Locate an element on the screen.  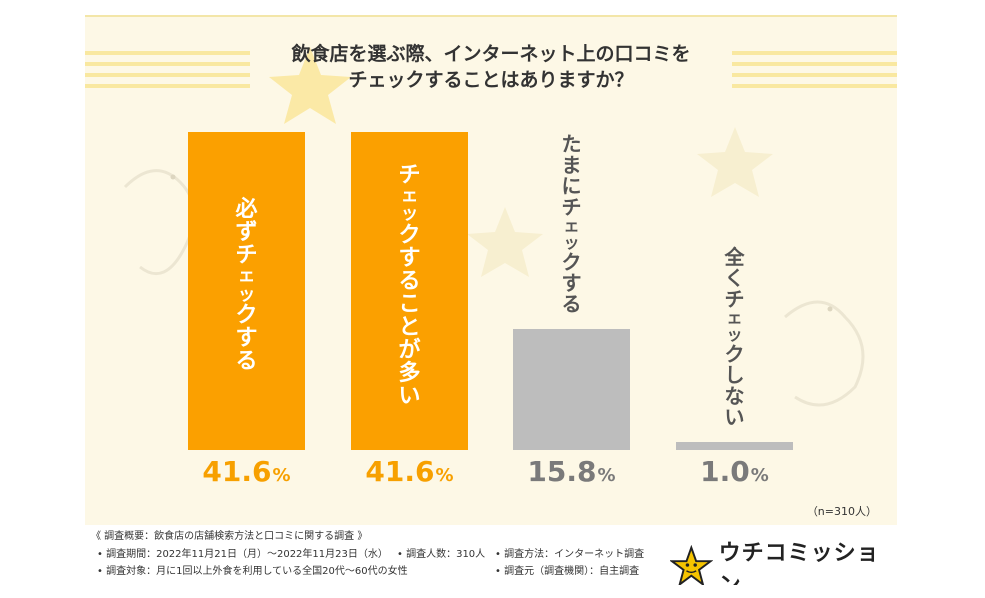
bar-category-label: 全くチェックしない is located at coordinates (734, 337).